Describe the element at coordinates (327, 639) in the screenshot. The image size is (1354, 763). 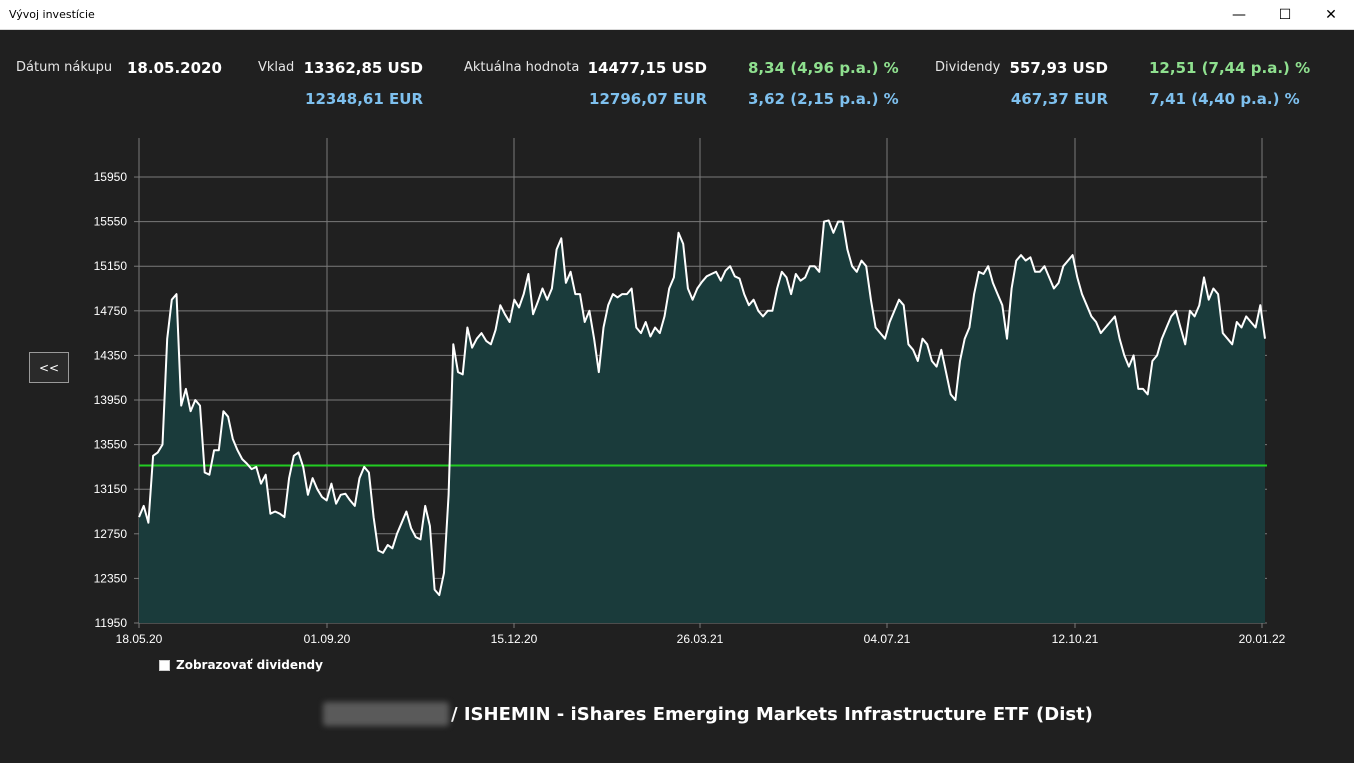
I see `x-tick-label: 01.09.20` at that location.